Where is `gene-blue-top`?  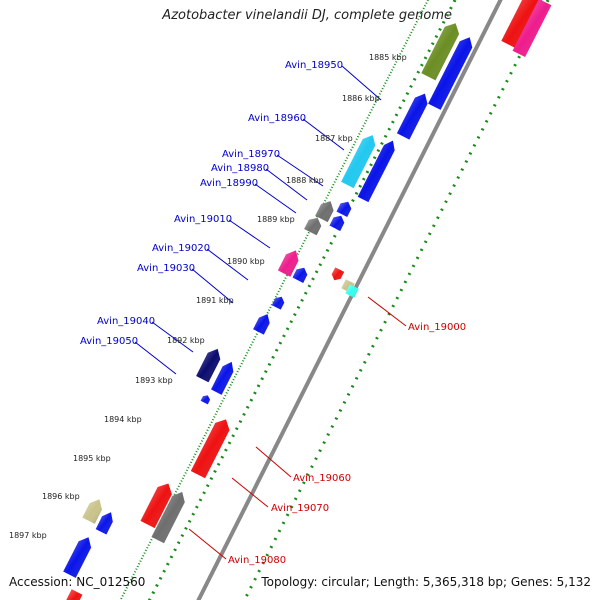 gene-blue-top is located at coordinates (450, 73).